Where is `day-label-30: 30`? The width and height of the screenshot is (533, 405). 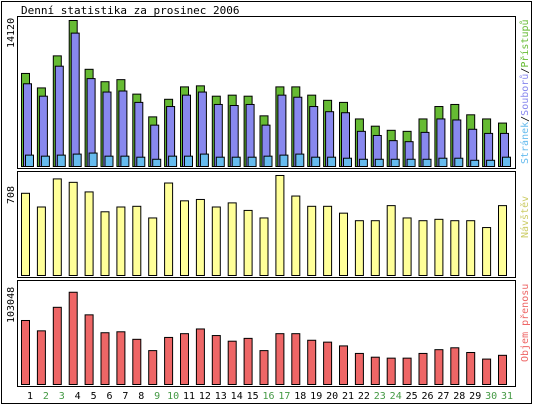
day-label-30: 30 is located at coordinates (491, 396).